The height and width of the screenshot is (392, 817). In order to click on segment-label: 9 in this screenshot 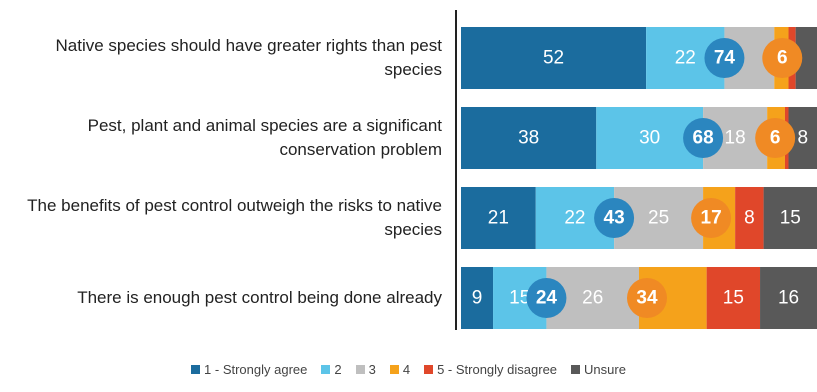, I will do `click(477, 298)`.